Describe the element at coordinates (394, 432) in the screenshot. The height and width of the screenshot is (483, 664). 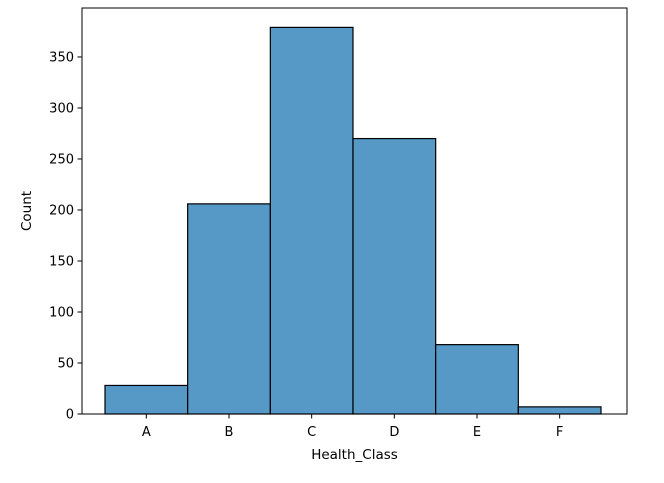
I see `x-tick-label: D` at that location.